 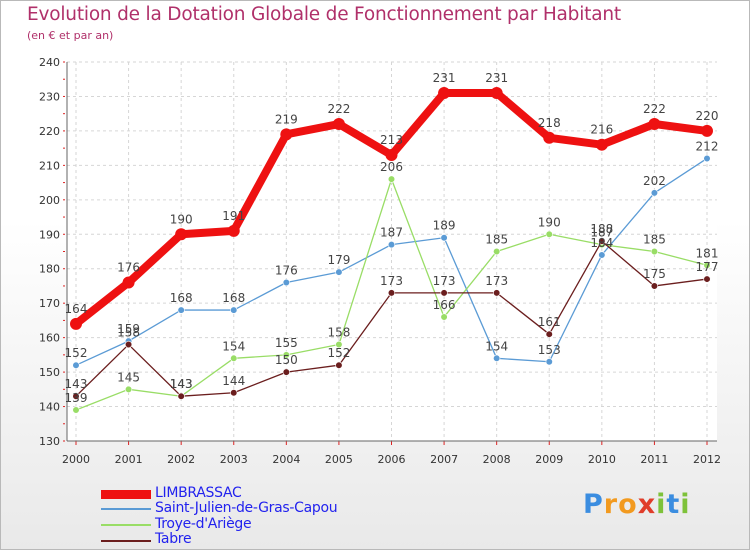 I want to click on data-label: 175, so click(x=654, y=274).